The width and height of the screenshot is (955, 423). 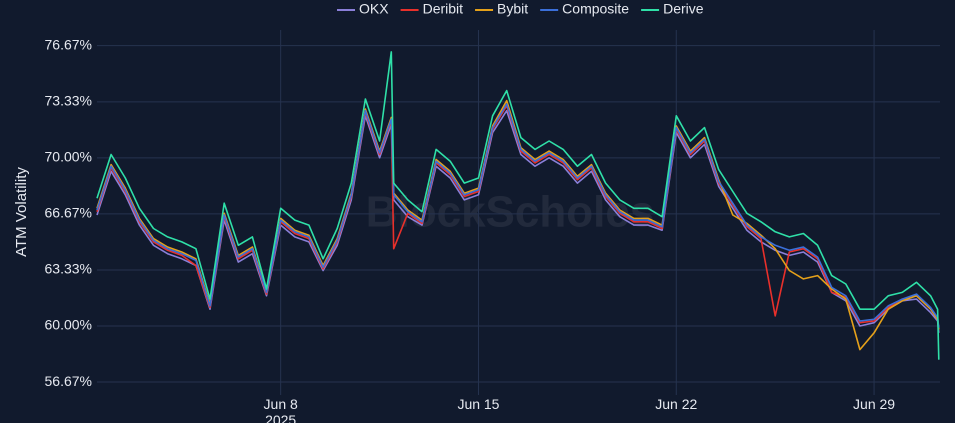 What do you see at coordinates (21, 212) in the screenshot?
I see `y-axis-label: ATM Volatility` at bounding box center [21, 212].